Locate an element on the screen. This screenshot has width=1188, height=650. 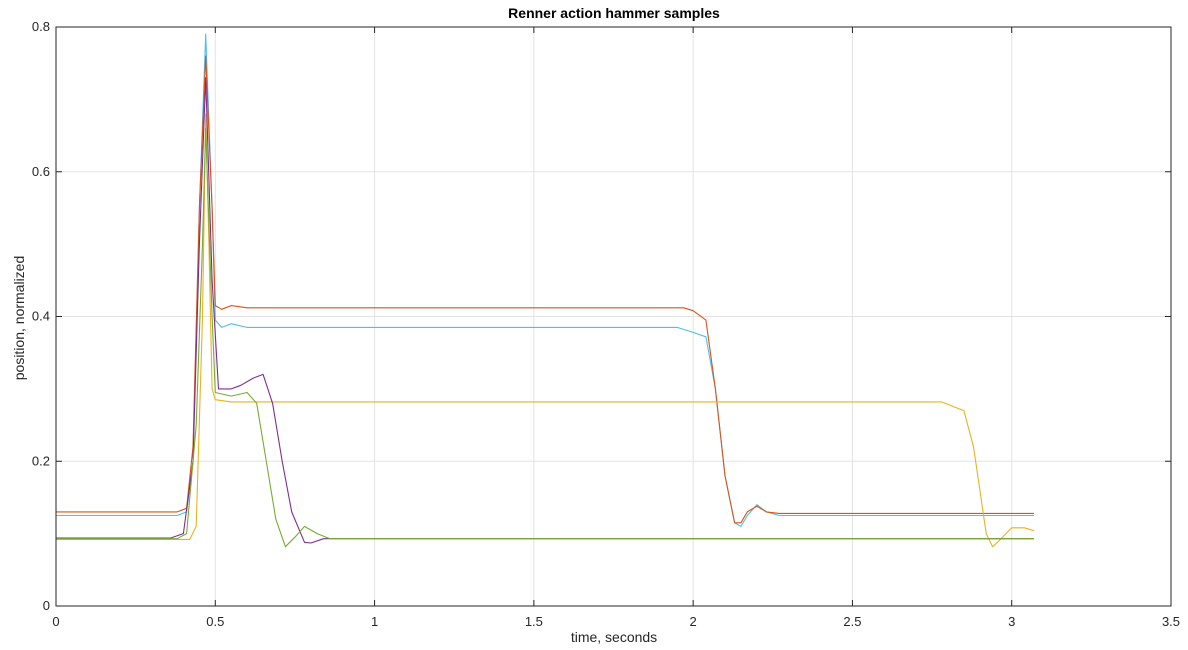
y-tick-label: 0.2 is located at coordinates (41, 460).